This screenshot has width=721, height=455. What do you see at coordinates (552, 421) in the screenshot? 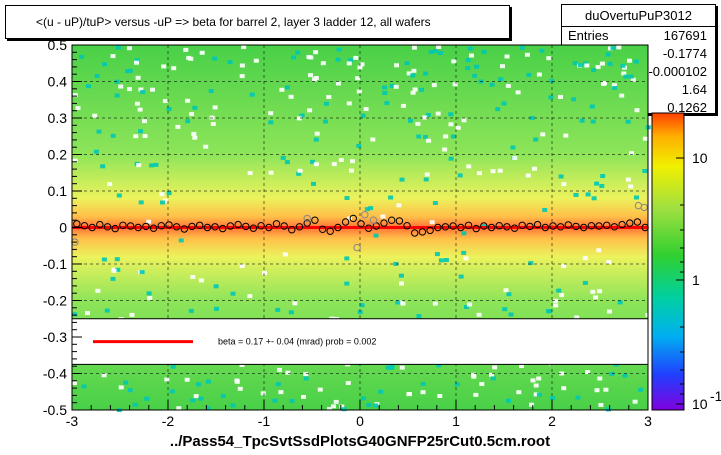
I see `x-tick-label: 2` at bounding box center [552, 421].